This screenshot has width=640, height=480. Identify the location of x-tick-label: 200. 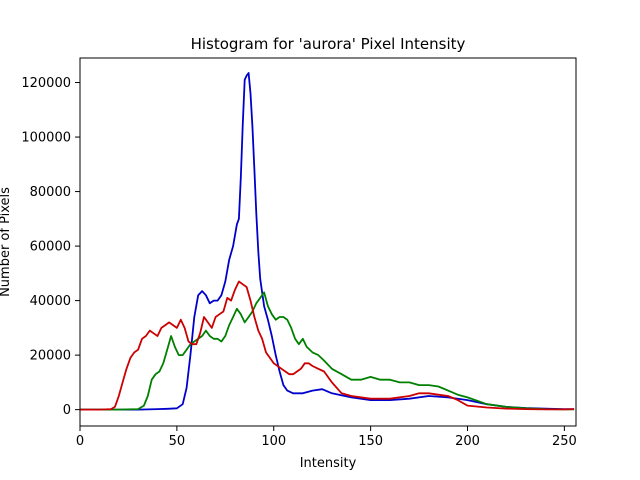
(467, 441).